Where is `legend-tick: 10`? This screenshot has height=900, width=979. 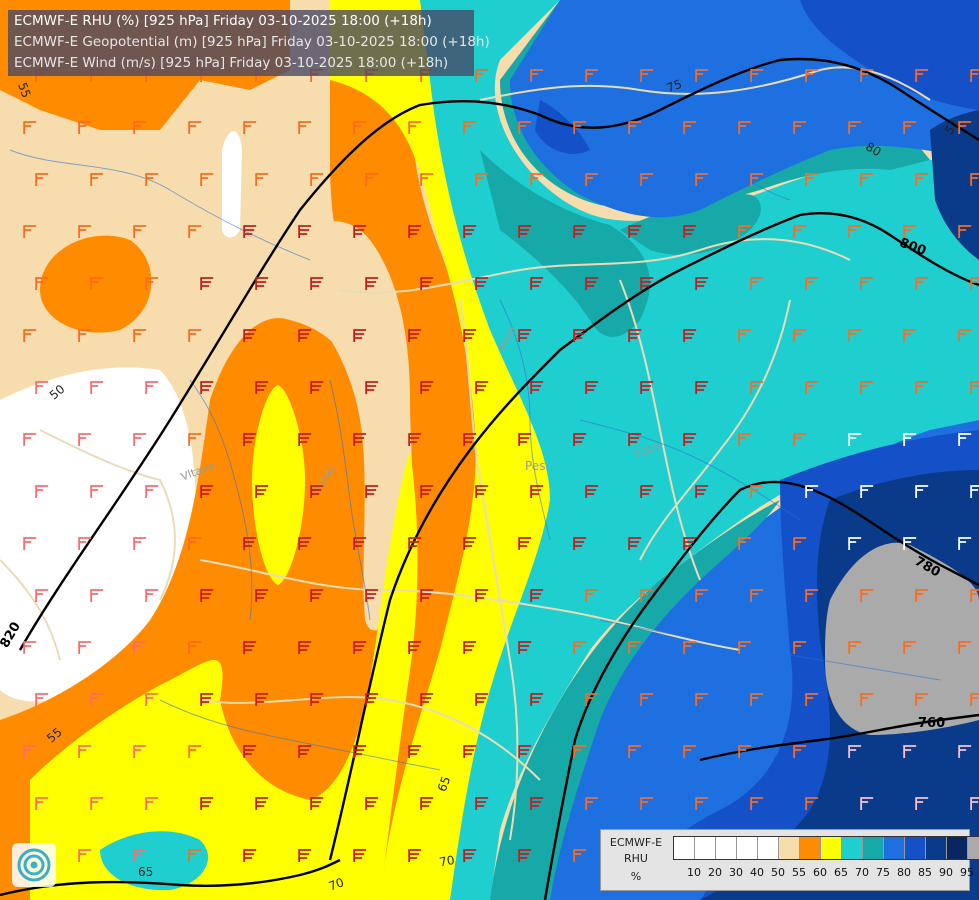 legend-tick: 10 is located at coordinates (694, 872).